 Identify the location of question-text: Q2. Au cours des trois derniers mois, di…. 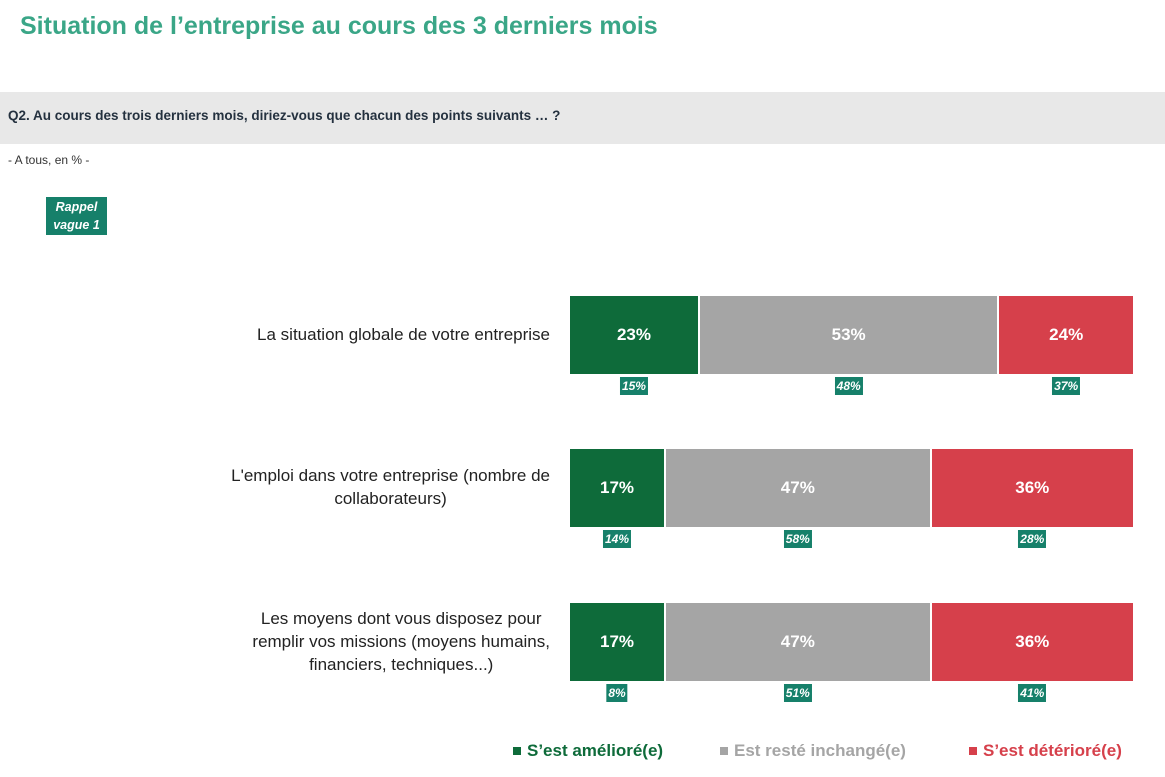
(284, 115).